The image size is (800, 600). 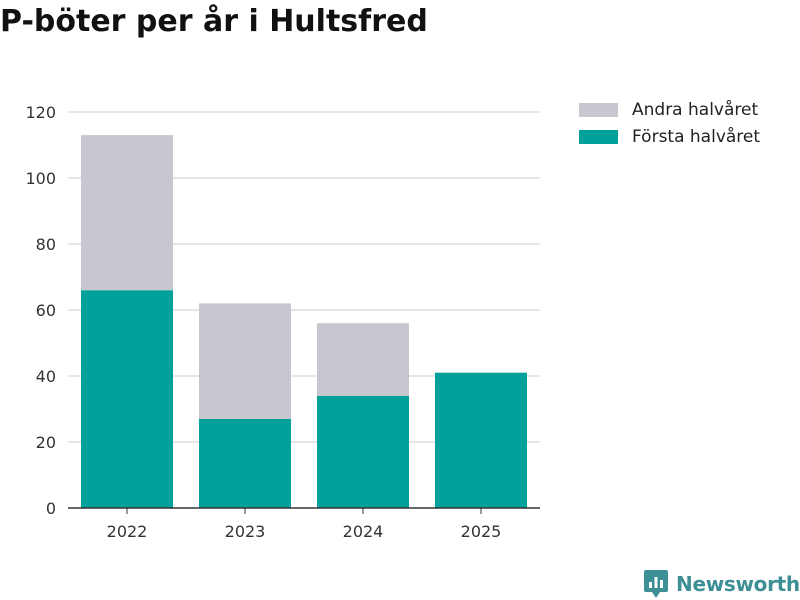 I want to click on bar-forsta-2023, so click(x=245, y=463).